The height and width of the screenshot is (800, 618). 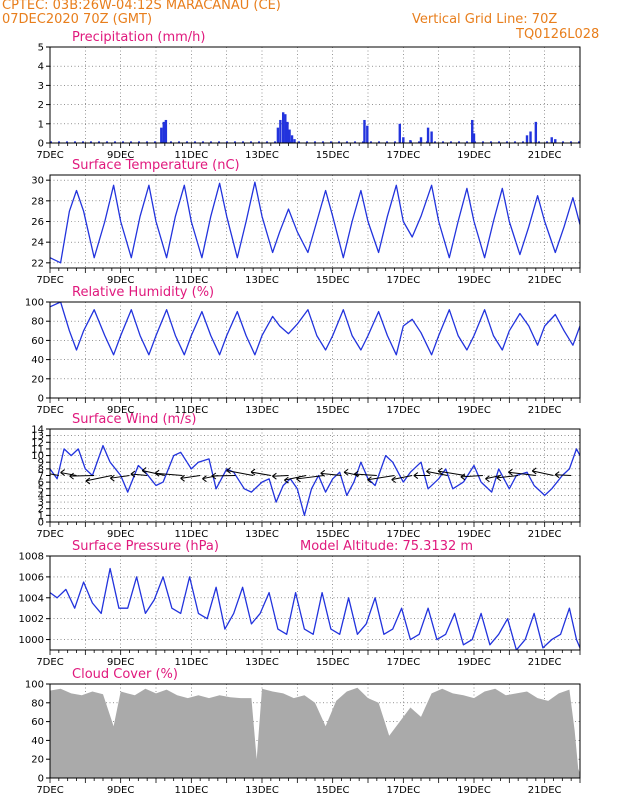 What do you see at coordinates (138, 37) in the screenshot?
I see `panel-title: Precipitation (mm/h)` at bounding box center [138, 37].